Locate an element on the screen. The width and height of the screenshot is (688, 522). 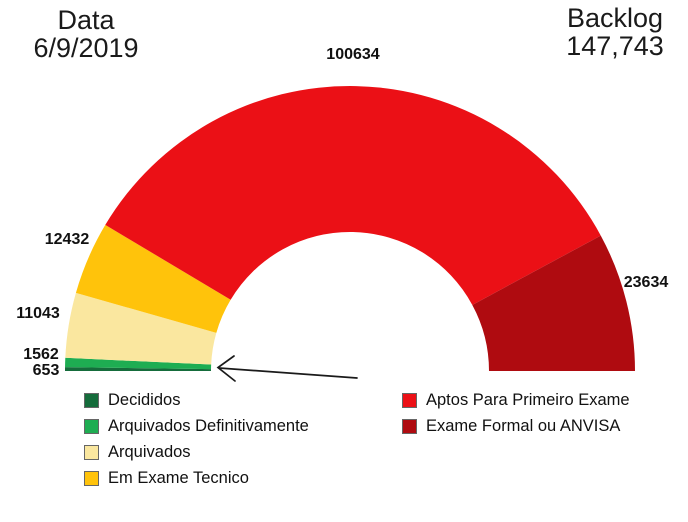
legend-item-decididos: Decididos is located at coordinates (196, 400).